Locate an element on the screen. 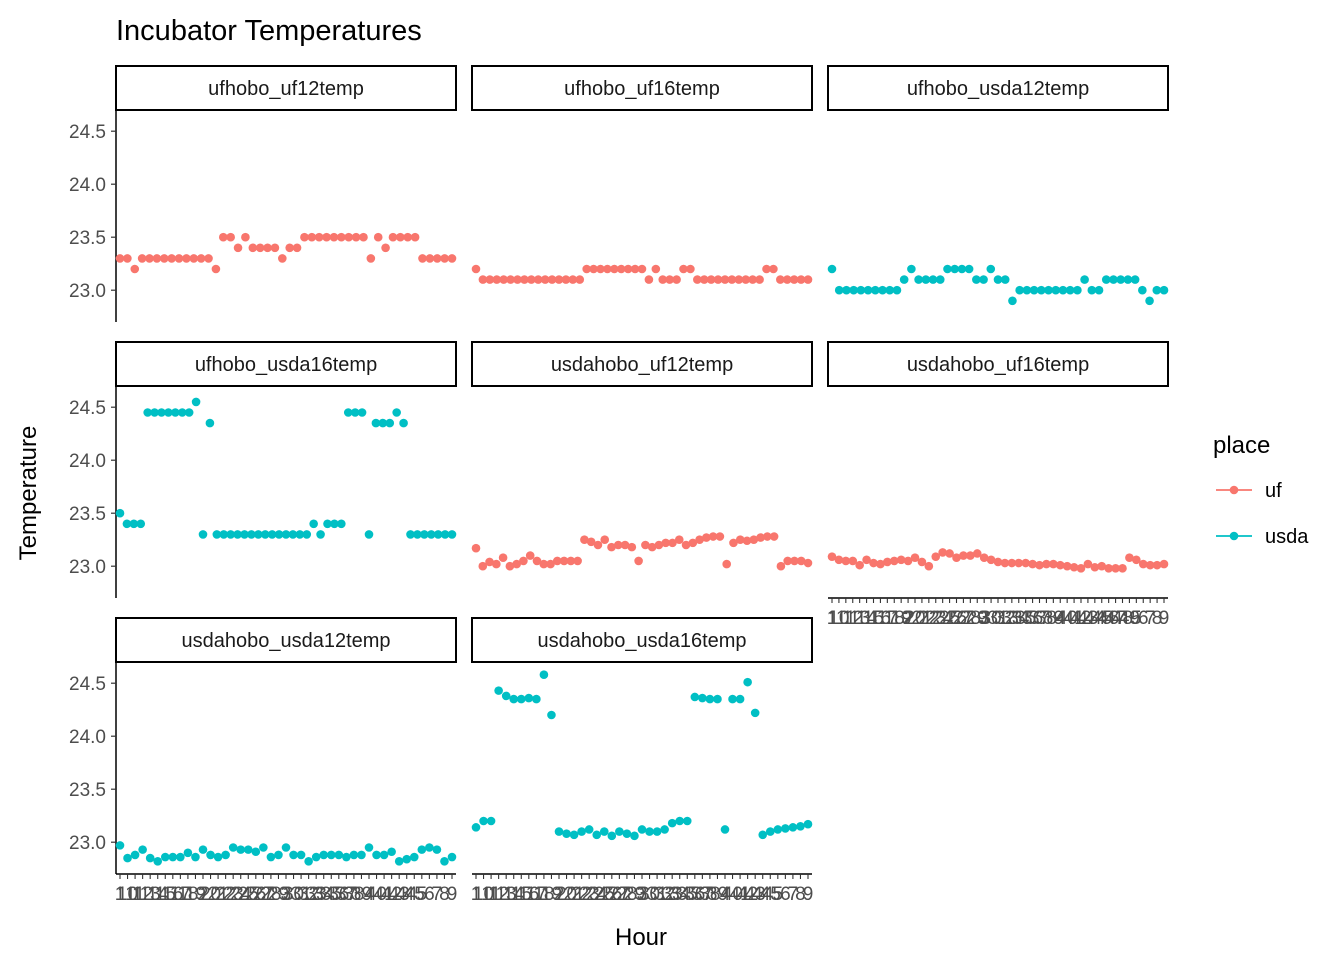 The width and height of the screenshot is (1344, 960). x-tick-label: 3 is located at coordinates (642, 894).